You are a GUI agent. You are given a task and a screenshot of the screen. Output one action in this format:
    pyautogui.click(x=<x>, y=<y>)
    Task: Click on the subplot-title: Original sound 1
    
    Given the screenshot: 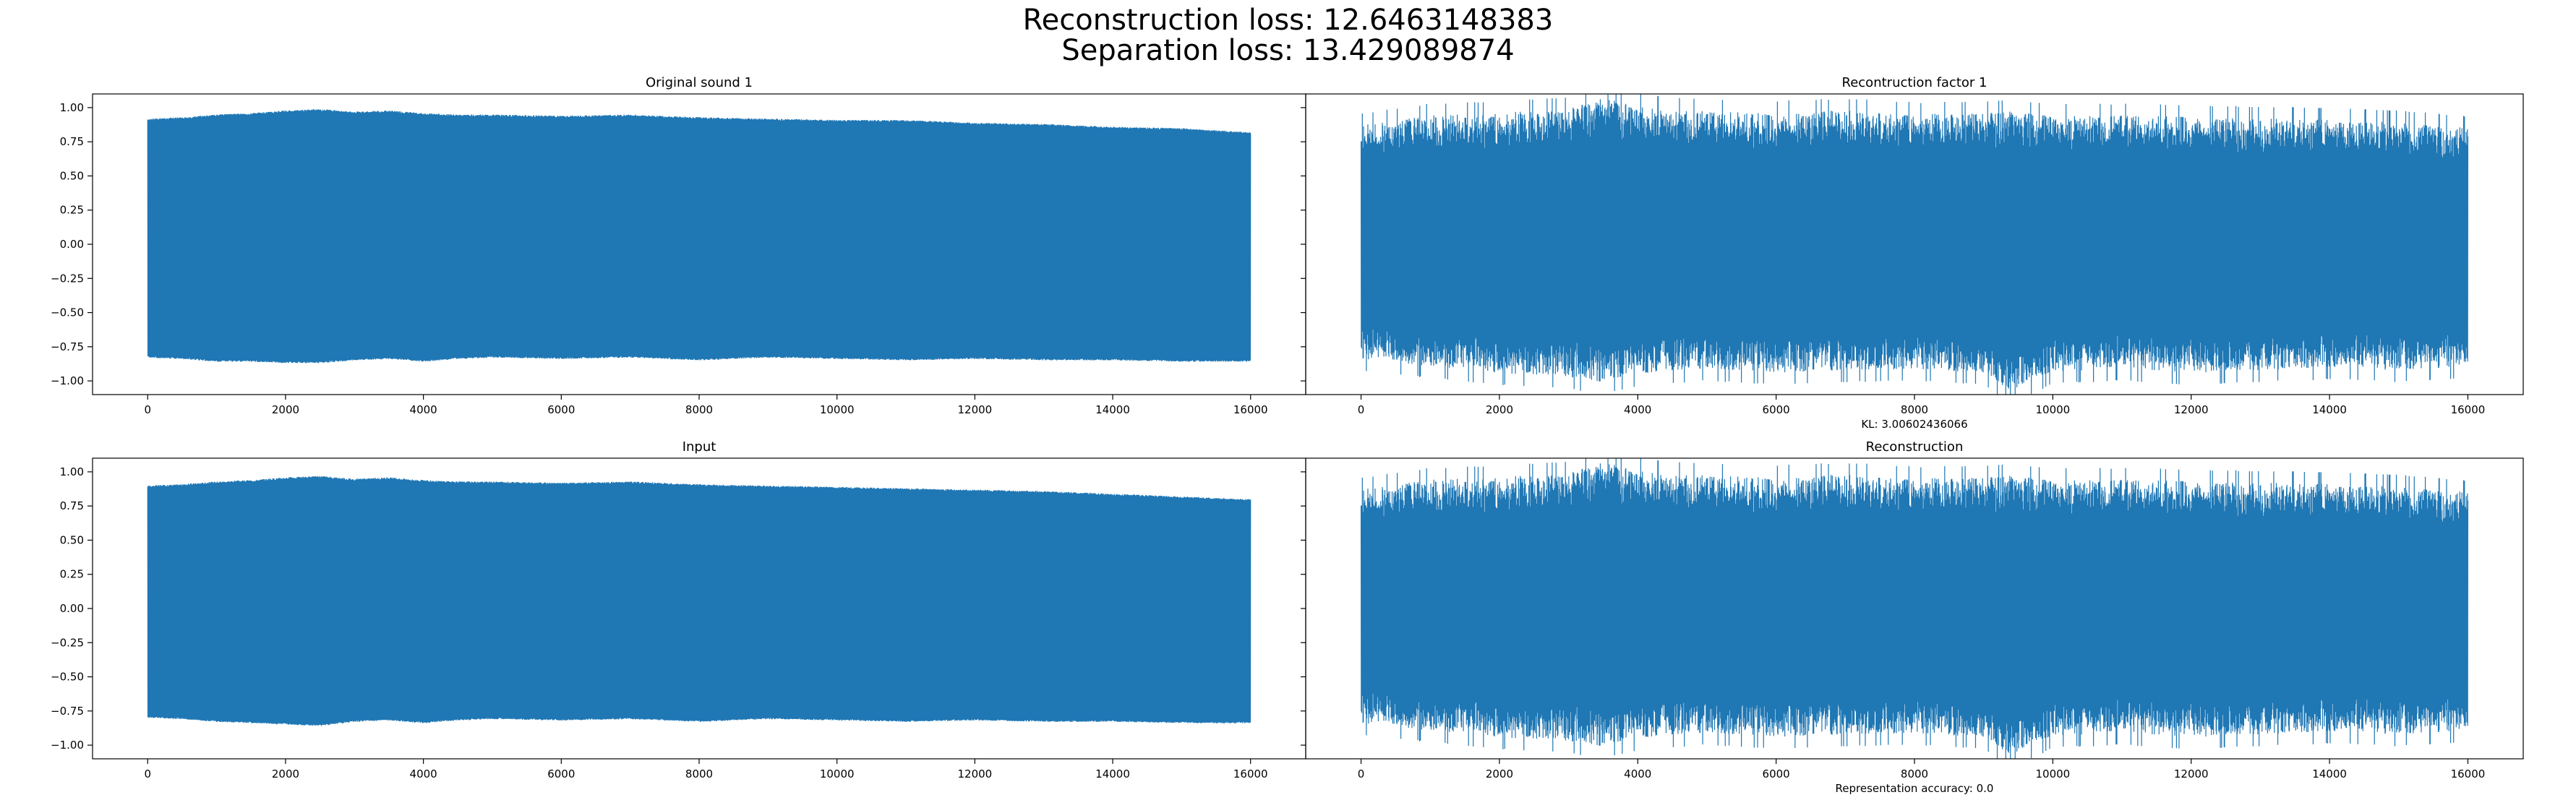 What is the action you would take?
    pyautogui.click(x=699, y=82)
    